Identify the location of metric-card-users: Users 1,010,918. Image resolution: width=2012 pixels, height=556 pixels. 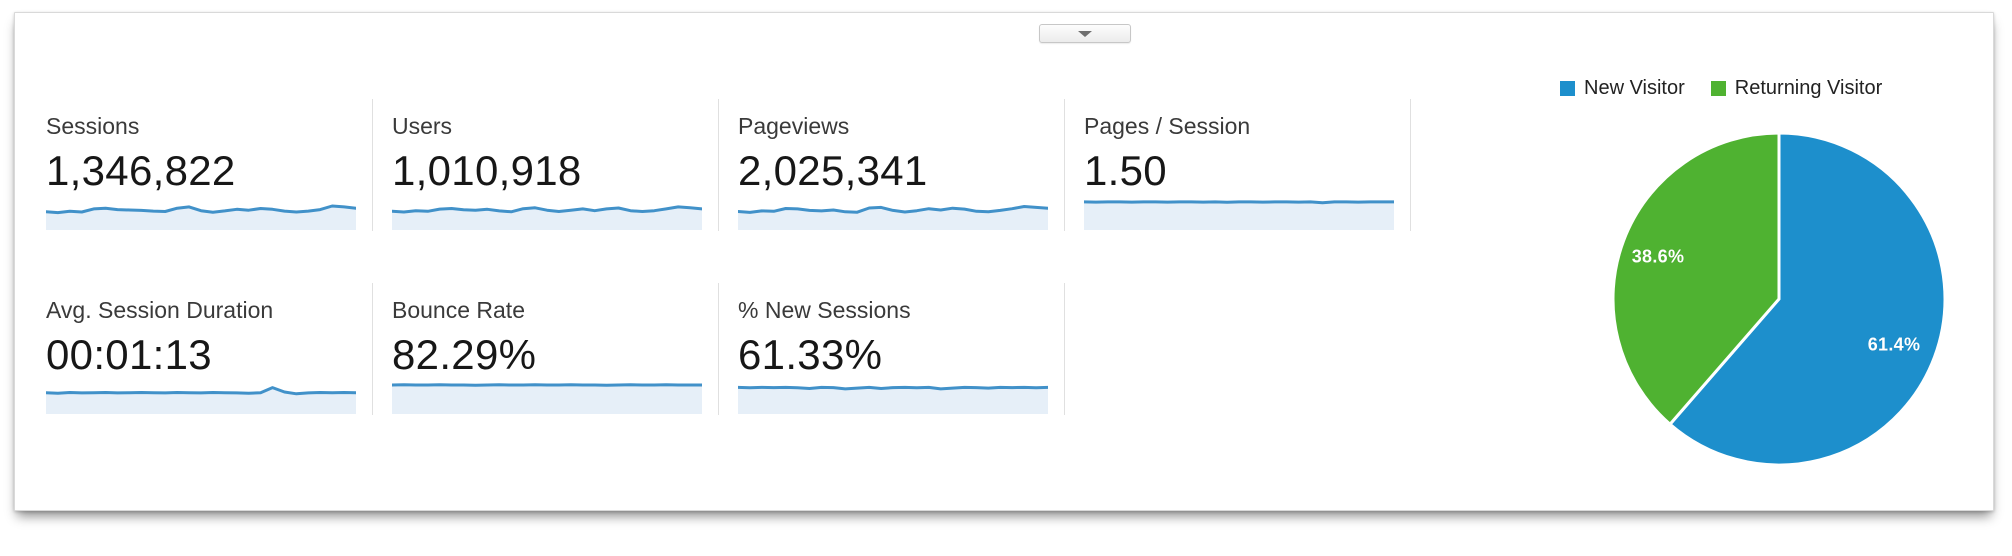
(546, 165).